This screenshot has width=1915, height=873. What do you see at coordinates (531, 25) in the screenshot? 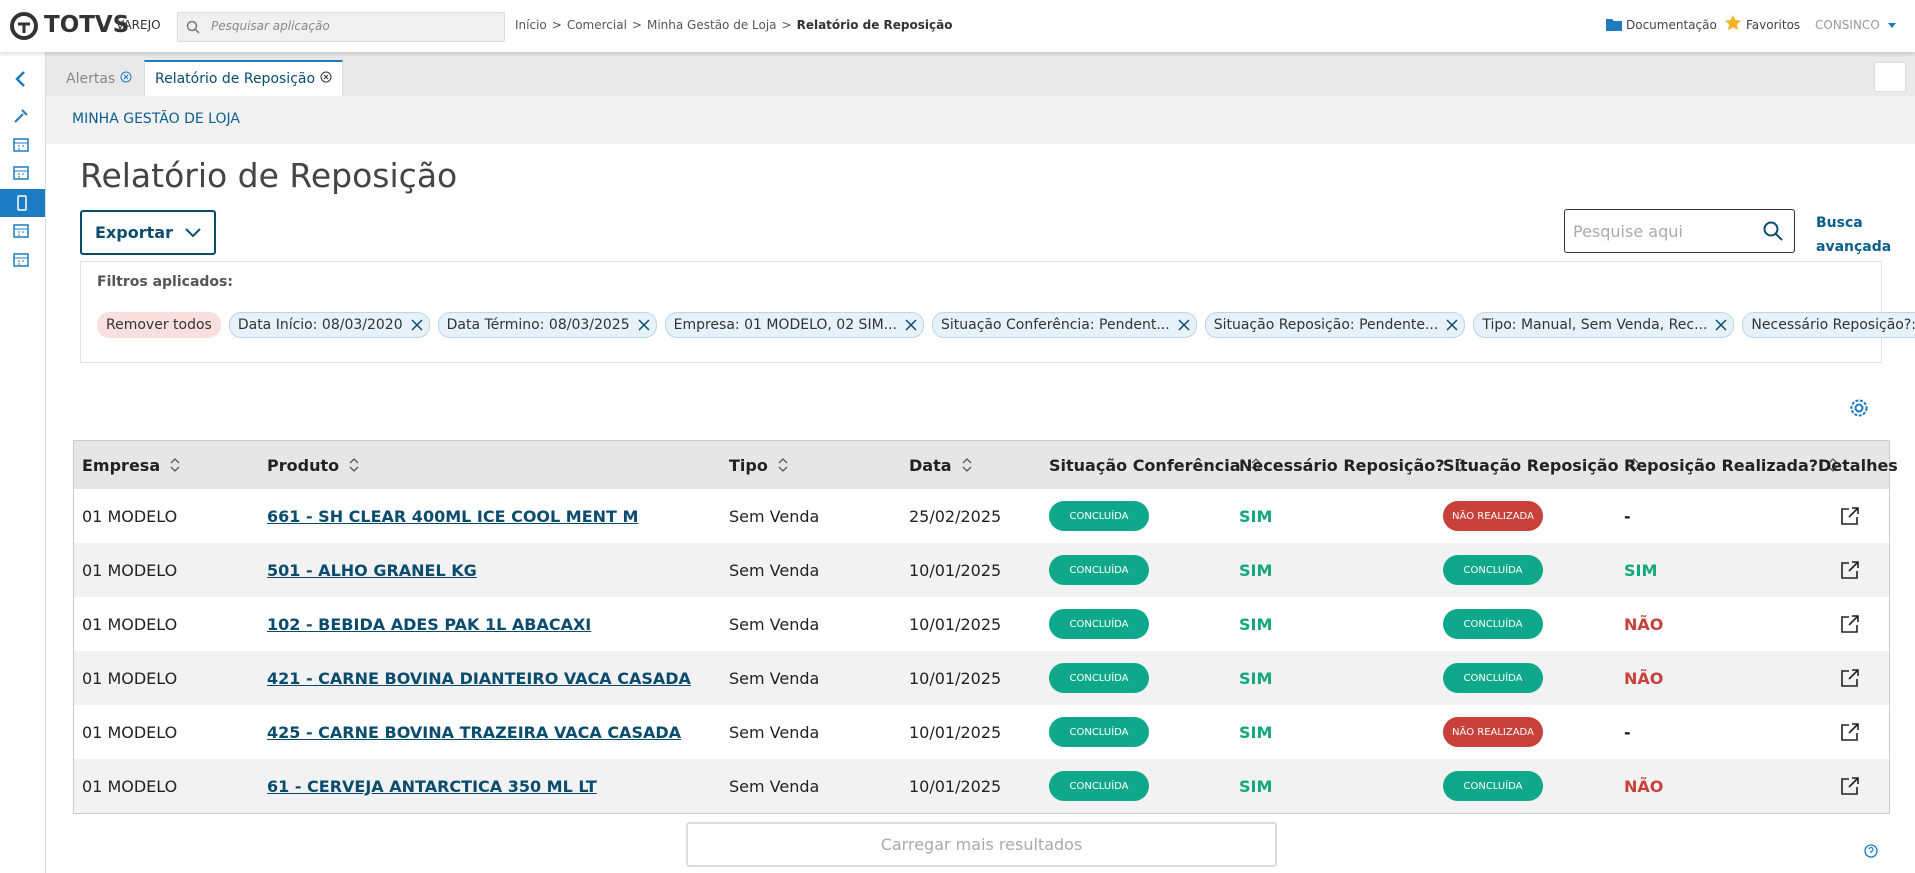
I see `breadcrumb-item: Início` at bounding box center [531, 25].